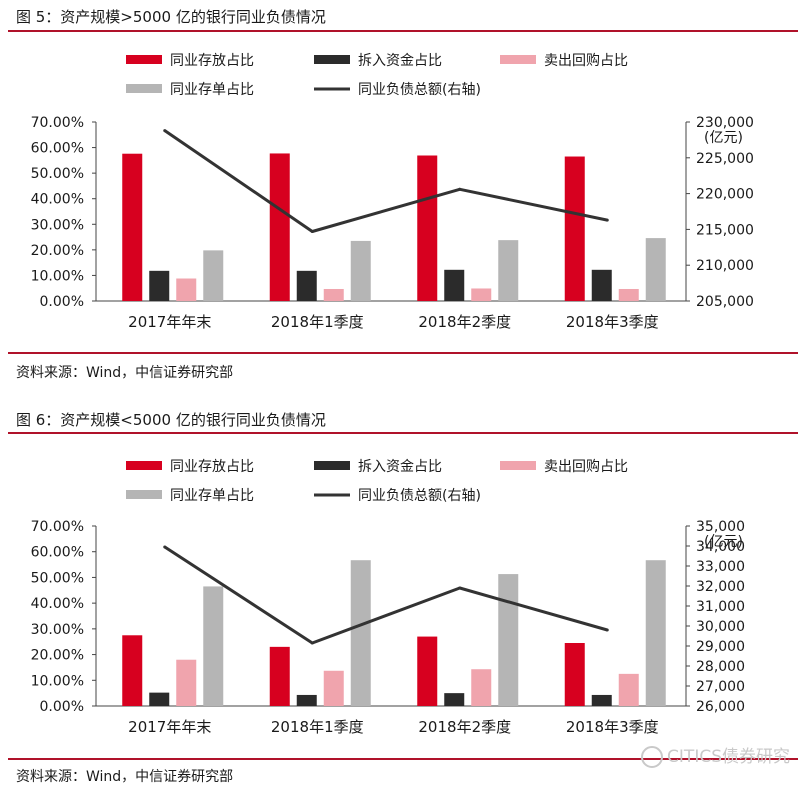 The width and height of the screenshot is (808, 794). Describe the element at coordinates (403, 759) in the screenshot. I see `figure-6-bottom-rule` at that location.